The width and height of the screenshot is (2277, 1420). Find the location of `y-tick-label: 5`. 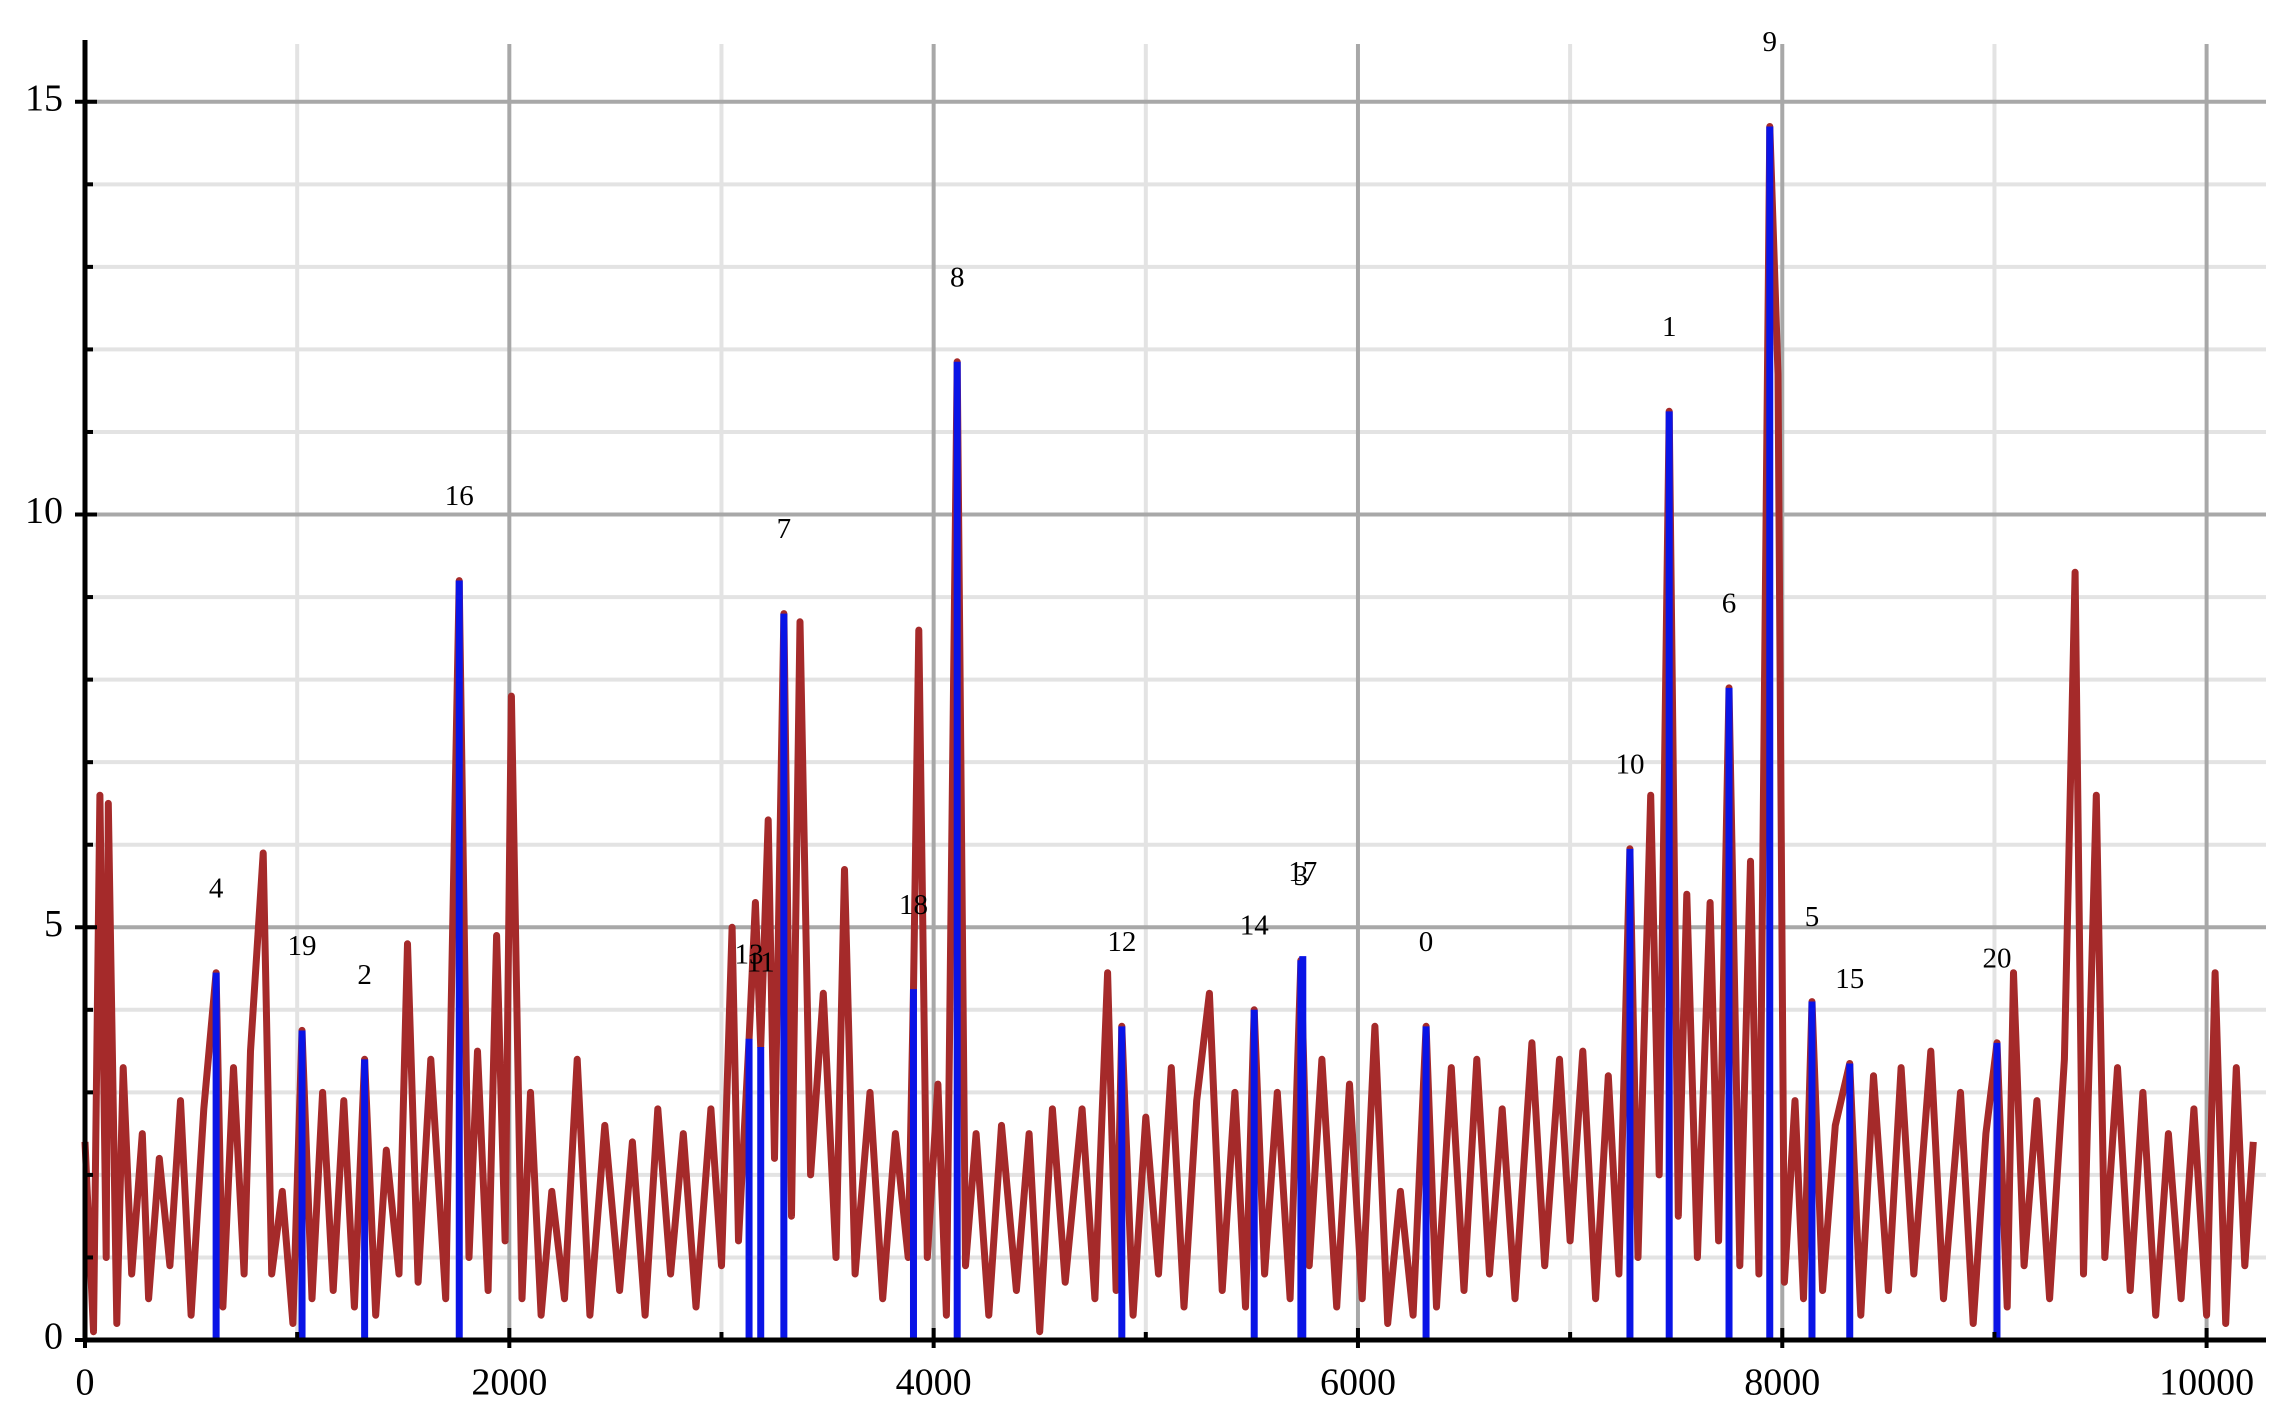

y-tick-label: 5 is located at coordinates (53, 924).